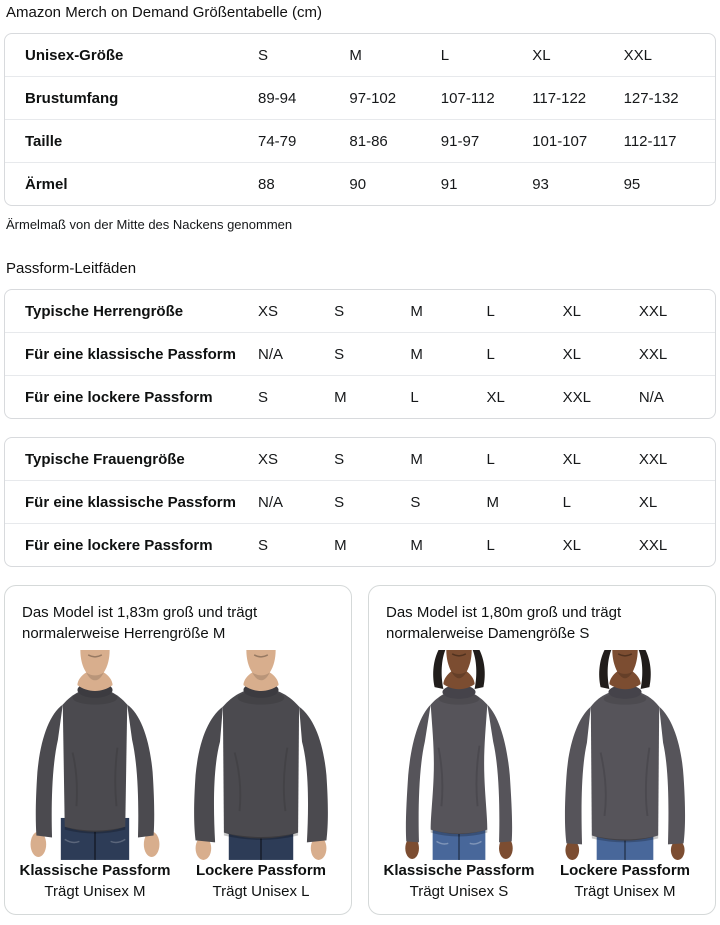  I want to click on row-label: Unisex-Größe, so click(74, 55).